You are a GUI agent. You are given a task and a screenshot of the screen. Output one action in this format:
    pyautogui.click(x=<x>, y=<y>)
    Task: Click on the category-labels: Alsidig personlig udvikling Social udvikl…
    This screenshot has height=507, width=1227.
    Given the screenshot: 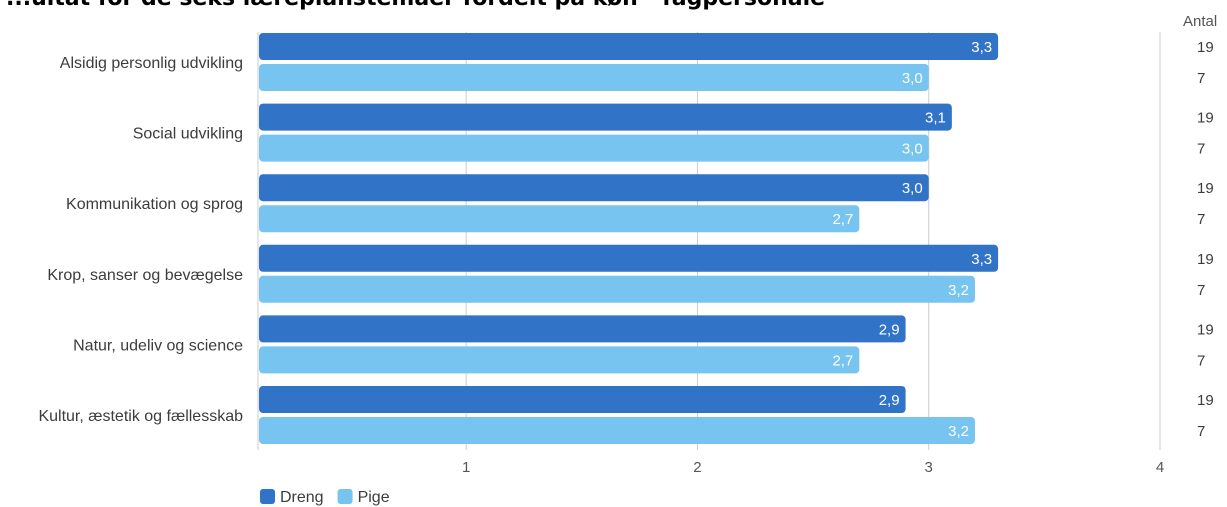 What is the action you would take?
    pyautogui.click(x=140, y=240)
    